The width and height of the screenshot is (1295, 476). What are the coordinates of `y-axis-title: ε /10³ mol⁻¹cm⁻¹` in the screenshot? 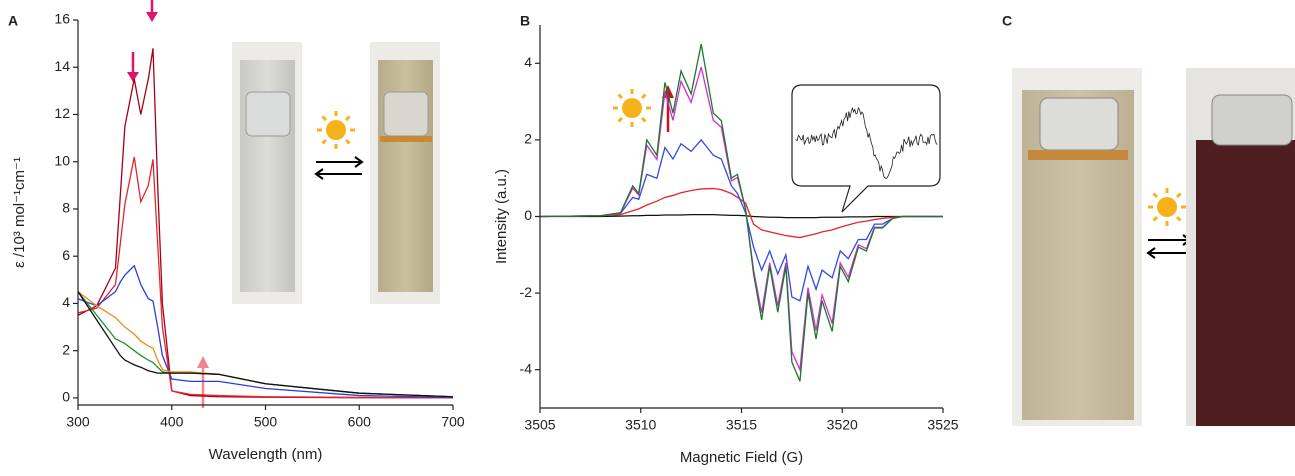 It's located at (19, 212).